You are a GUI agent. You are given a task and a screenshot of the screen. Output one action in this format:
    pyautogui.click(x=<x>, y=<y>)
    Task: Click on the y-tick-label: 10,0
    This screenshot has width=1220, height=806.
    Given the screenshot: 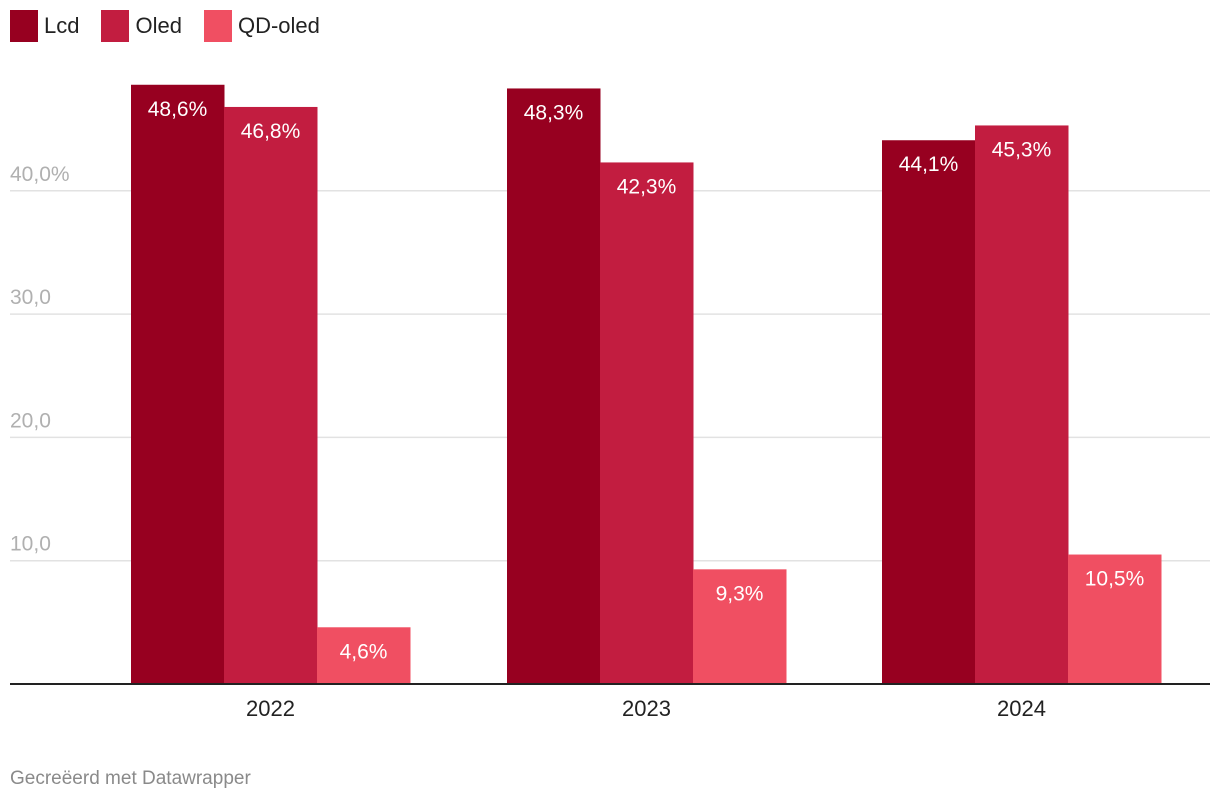 What is the action you would take?
    pyautogui.click(x=30, y=544)
    